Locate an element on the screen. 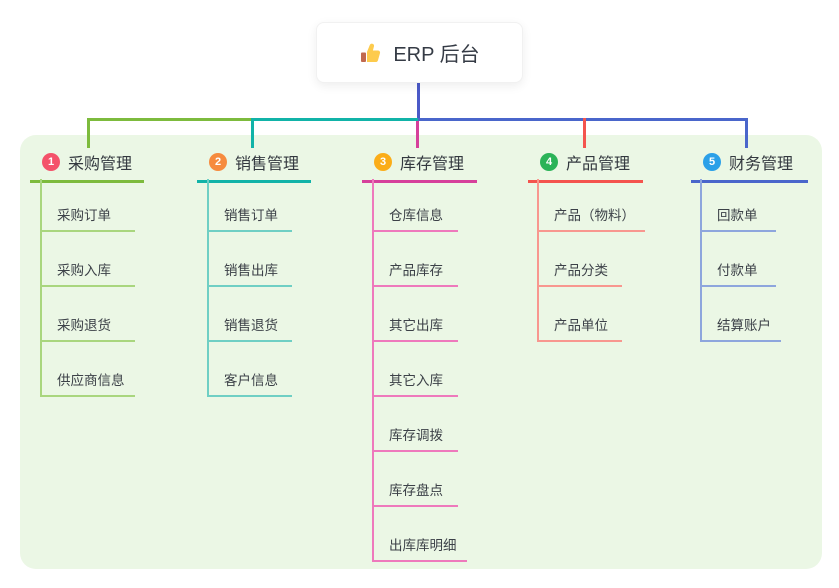  branch-label-1: 采购管理 is located at coordinates (100, 164).